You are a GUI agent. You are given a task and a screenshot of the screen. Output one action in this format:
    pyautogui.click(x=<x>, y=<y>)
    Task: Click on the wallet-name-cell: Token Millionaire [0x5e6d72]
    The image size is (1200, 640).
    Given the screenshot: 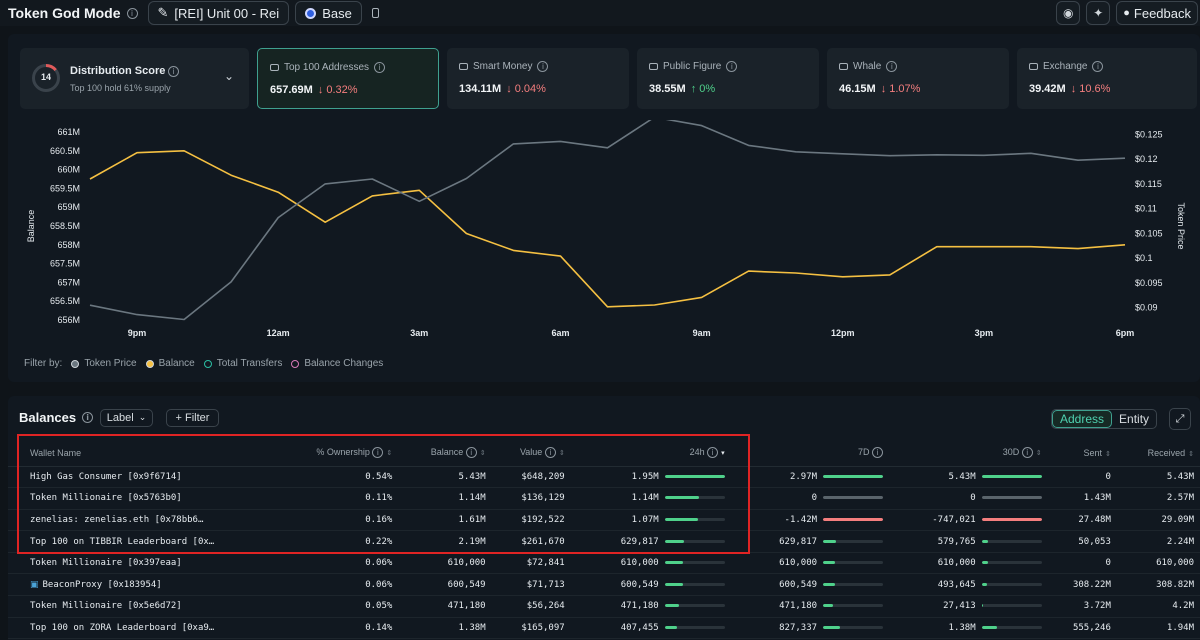 What is the action you would take?
    pyautogui.click(x=142, y=606)
    